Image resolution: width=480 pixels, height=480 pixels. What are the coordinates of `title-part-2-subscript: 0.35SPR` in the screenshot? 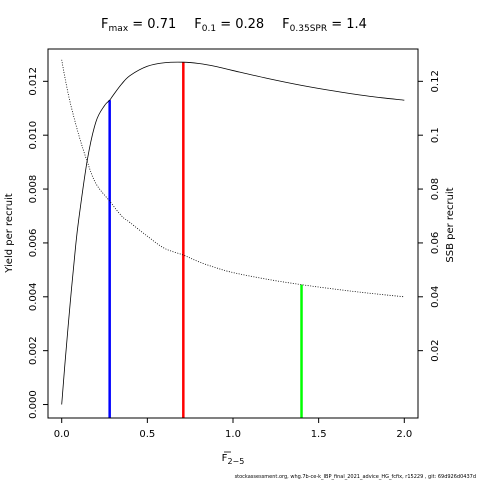 It's located at (308, 29).